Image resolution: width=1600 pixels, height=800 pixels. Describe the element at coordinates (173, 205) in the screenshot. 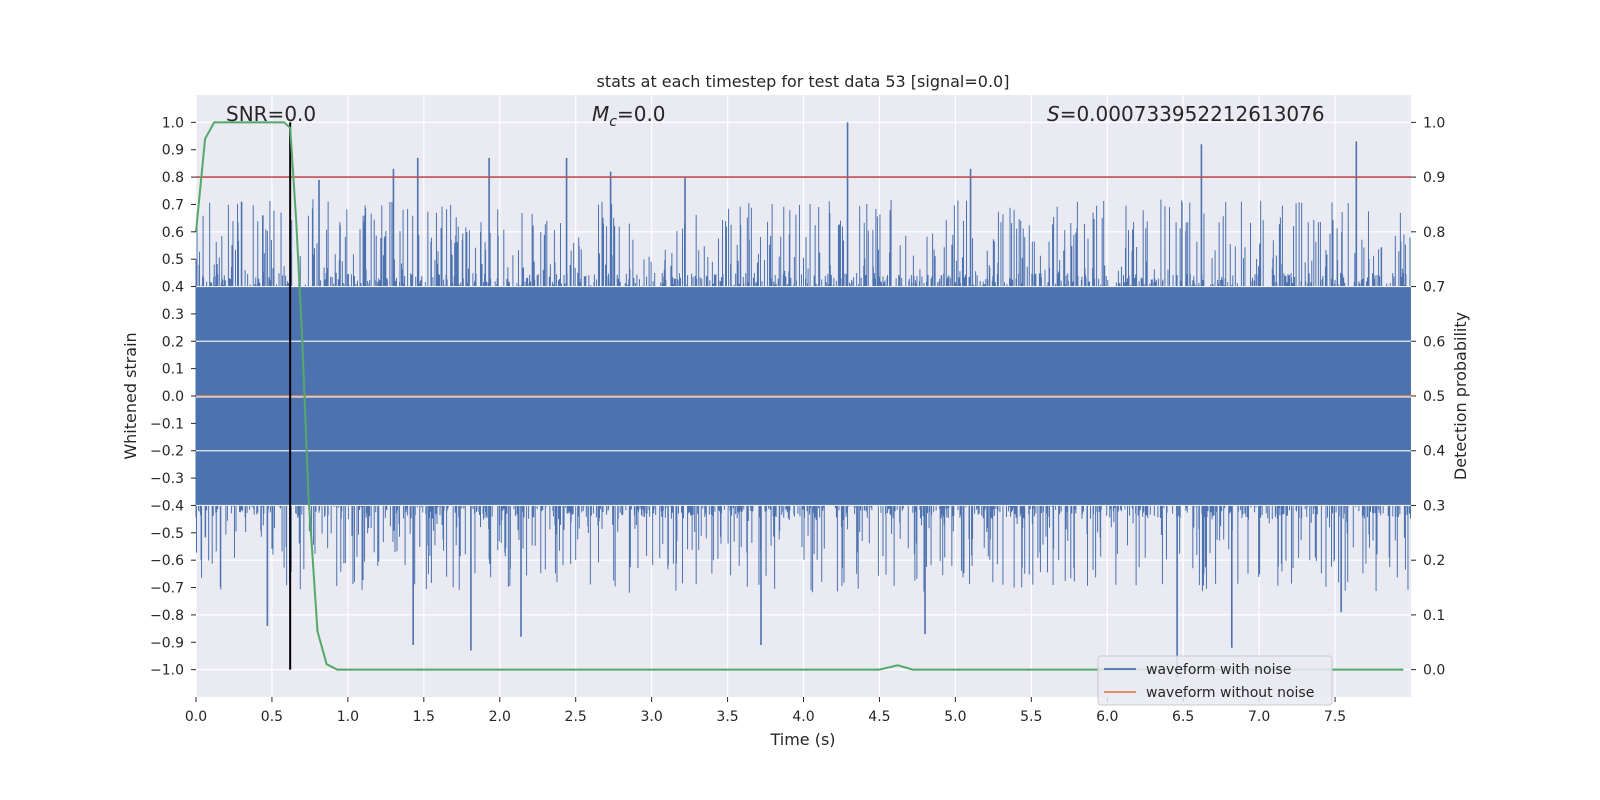

I see `y-tick-label: 0.7` at that location.